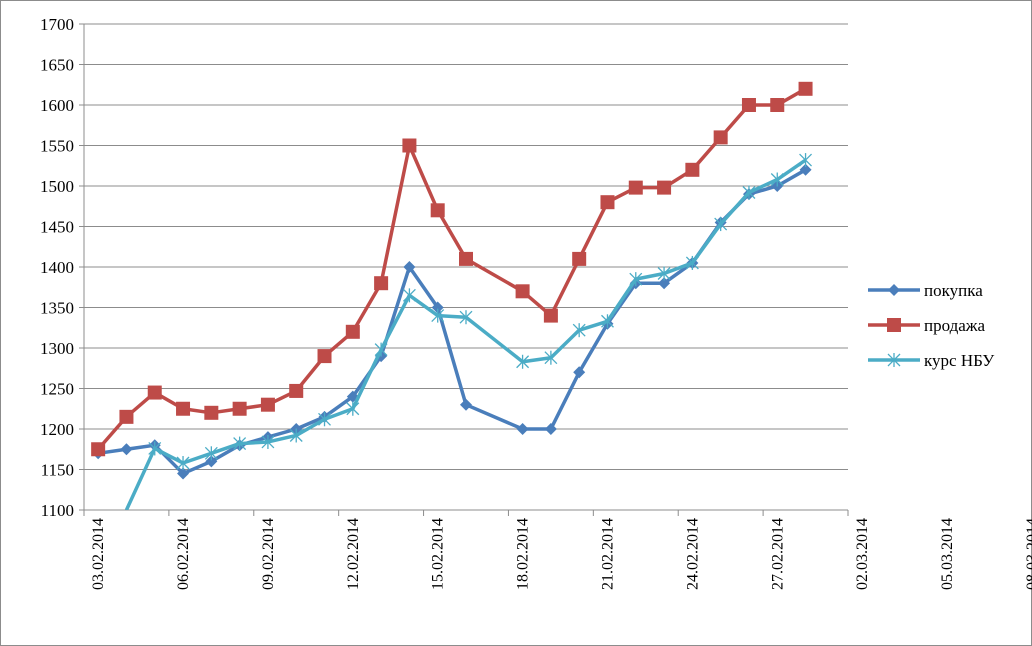  I want to click on x-tick-label: 15.02.2014, so click(438, 554).